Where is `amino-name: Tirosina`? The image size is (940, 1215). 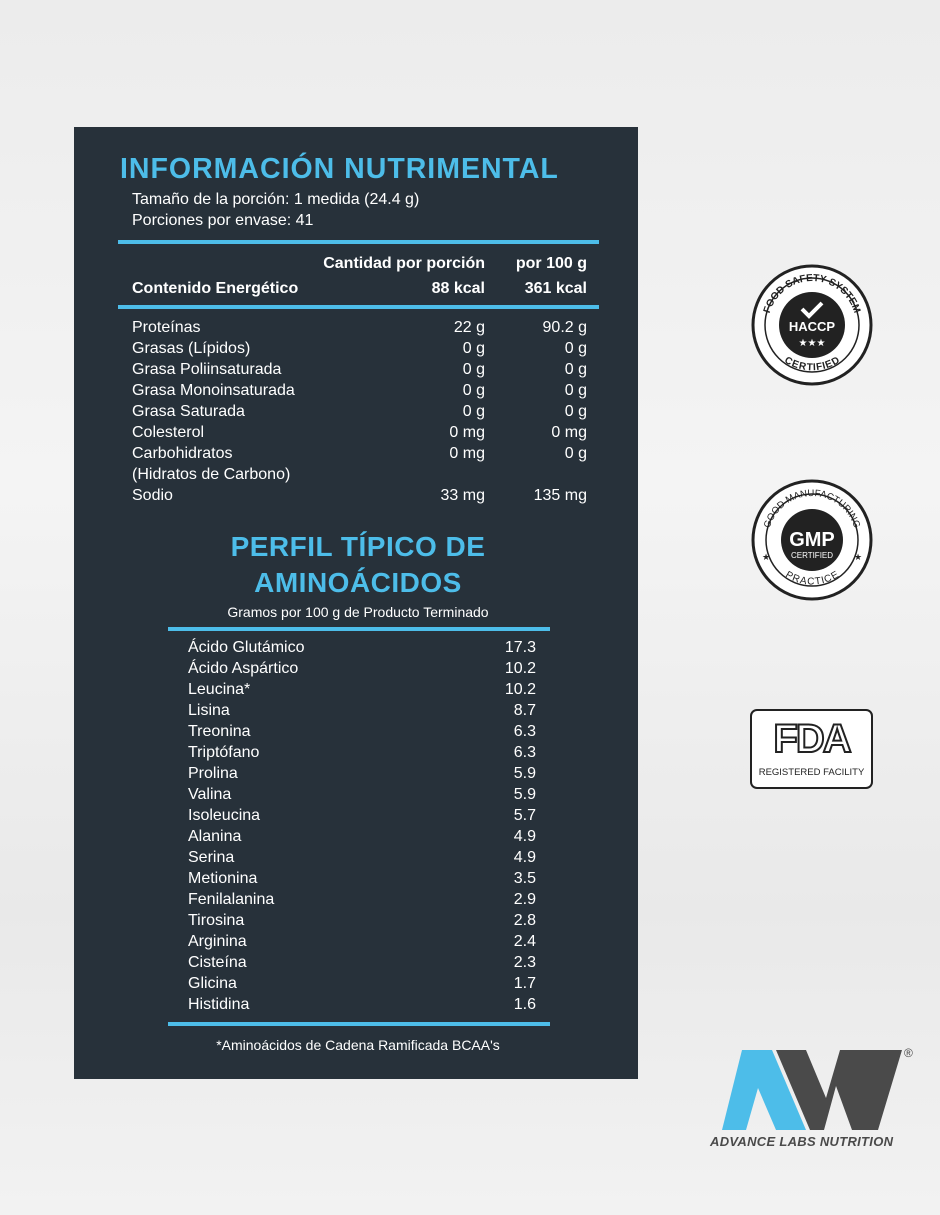
amino-name: Tirosina is located at coordinates (216, 920).